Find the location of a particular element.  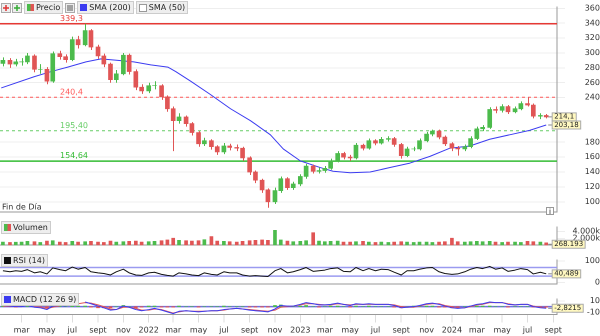

y-tick-label: 140 is located at coordinates (592, 171).